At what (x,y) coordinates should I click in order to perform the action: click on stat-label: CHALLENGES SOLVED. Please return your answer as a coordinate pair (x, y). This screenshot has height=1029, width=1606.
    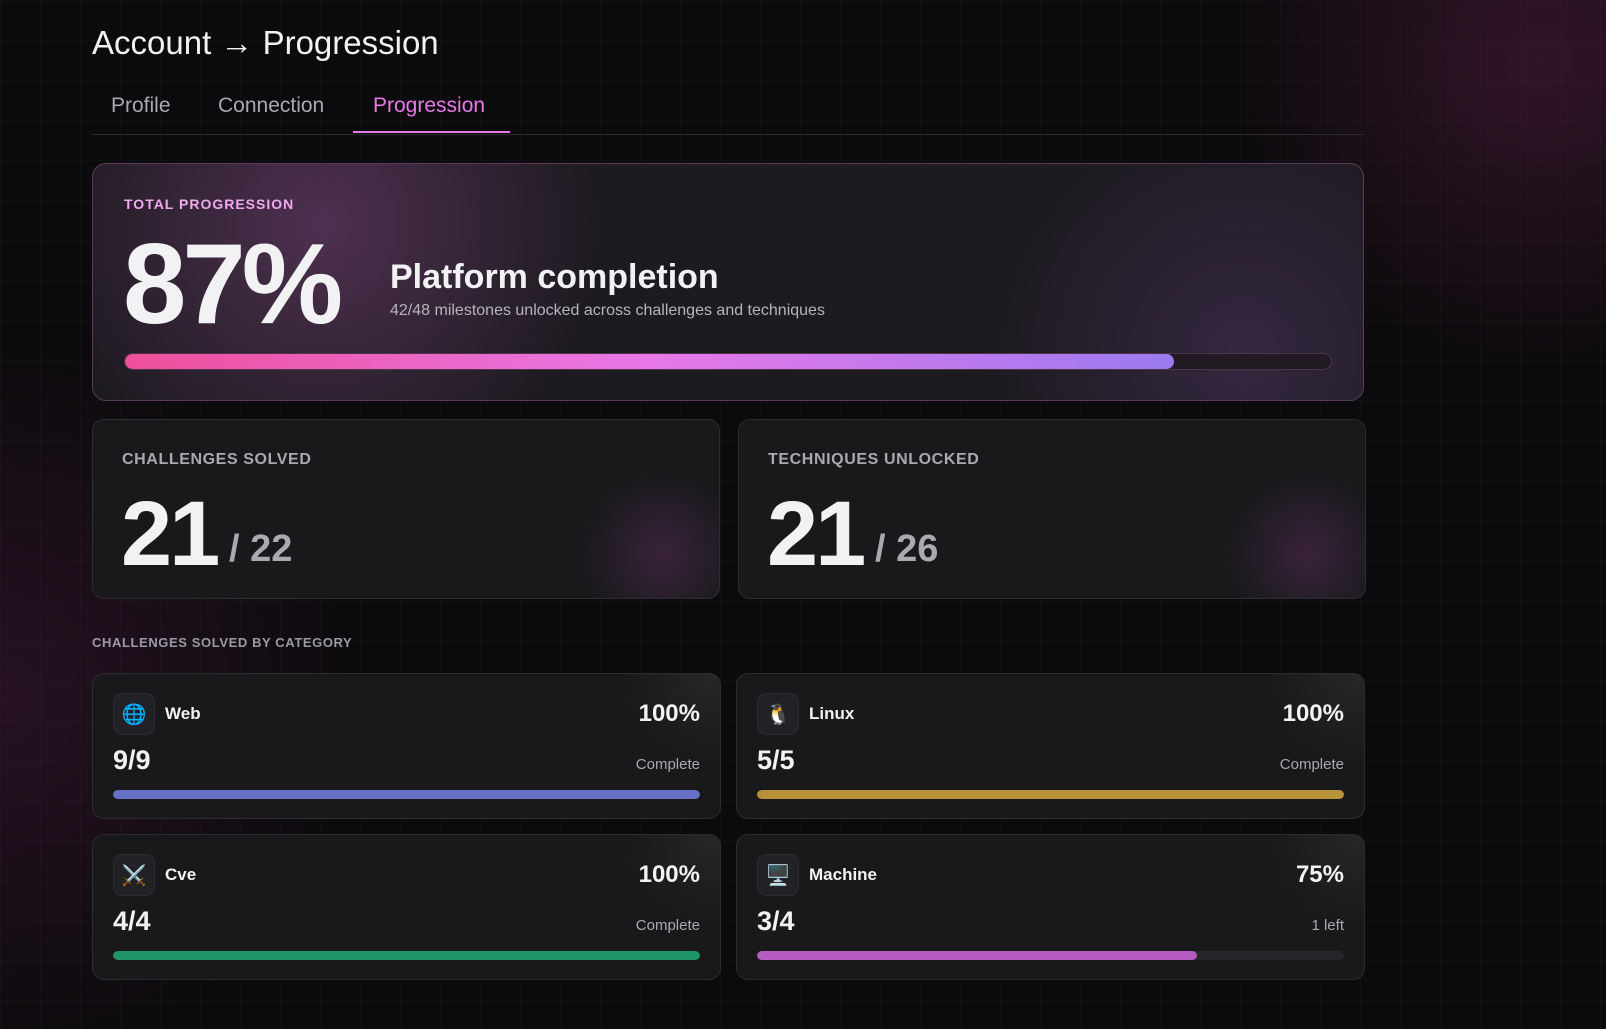
    Looking at the image, I should click on (217, 459).